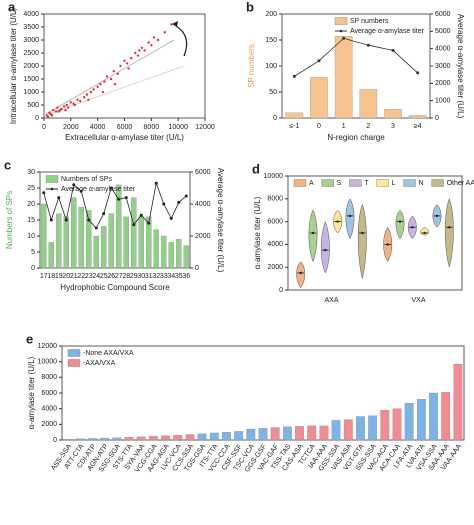 The image size is (474, 525). What do you see at coordinates (156, 276) in the screenshot?
I see `x-tick-label: 32` at bounding box center [156, 276].